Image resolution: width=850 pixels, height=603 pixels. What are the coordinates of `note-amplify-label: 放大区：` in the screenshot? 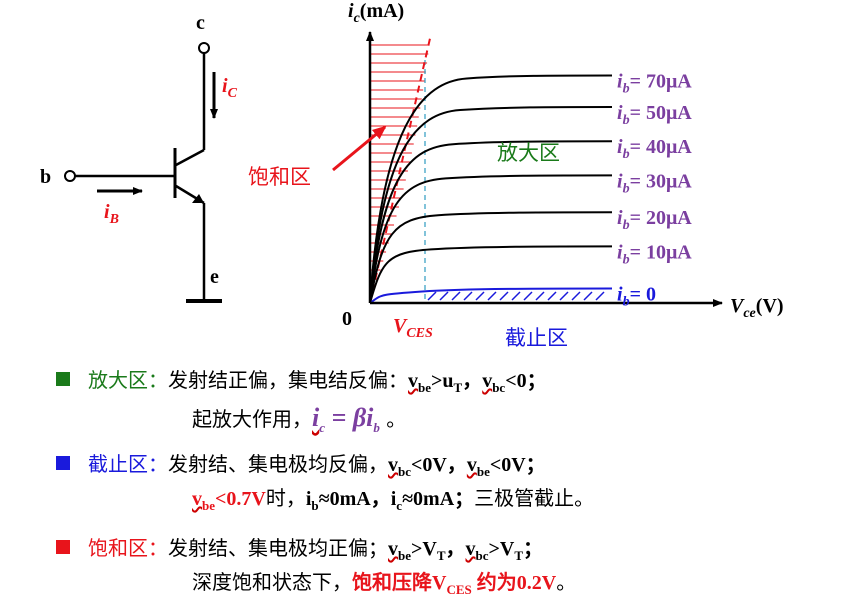 It's located at (128, 380).